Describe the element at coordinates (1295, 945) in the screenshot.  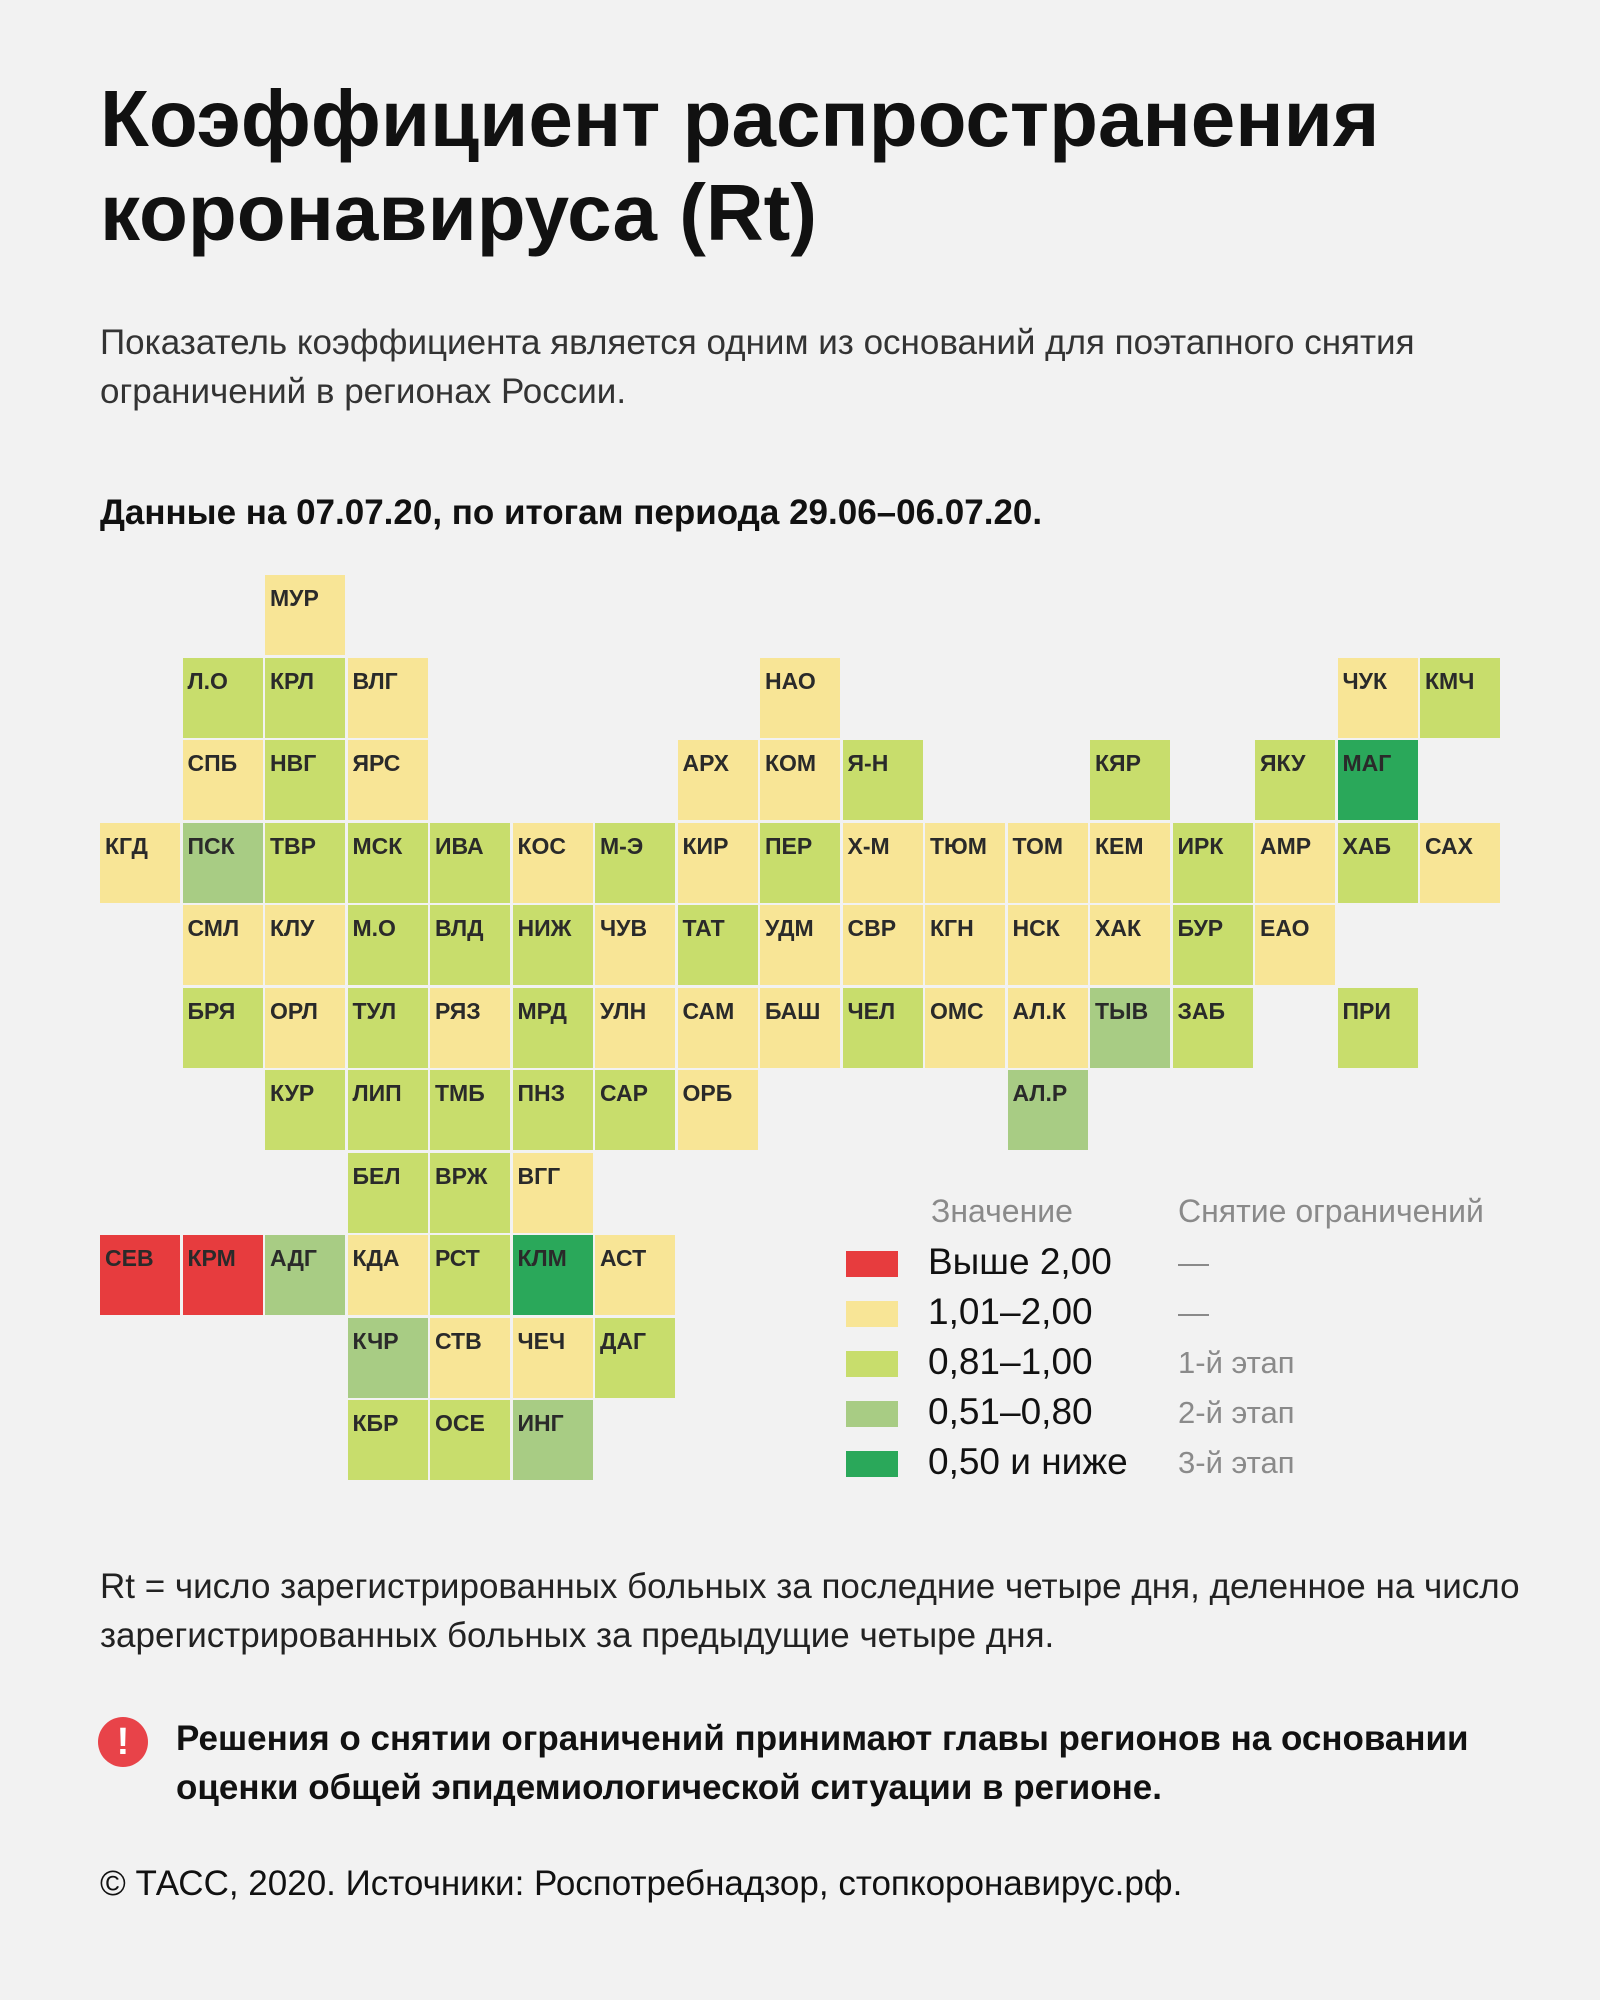
I see `region-tile: ЕАО` at that location.